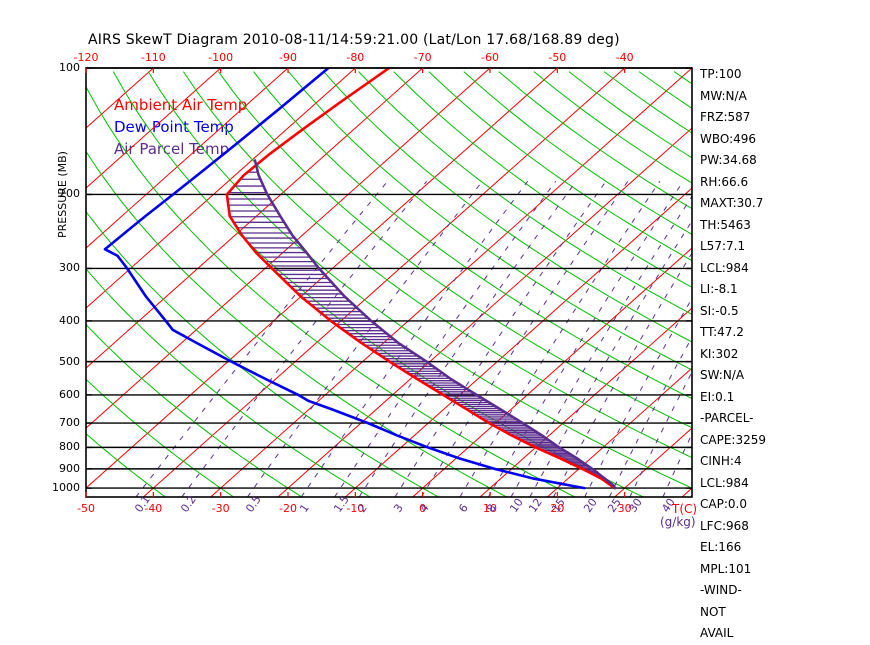 This screenshot has width=870, height=645. Describe the element at coordinates (57, 320) in the screenshot. I see `pressure-tick-label: 400` at that location.